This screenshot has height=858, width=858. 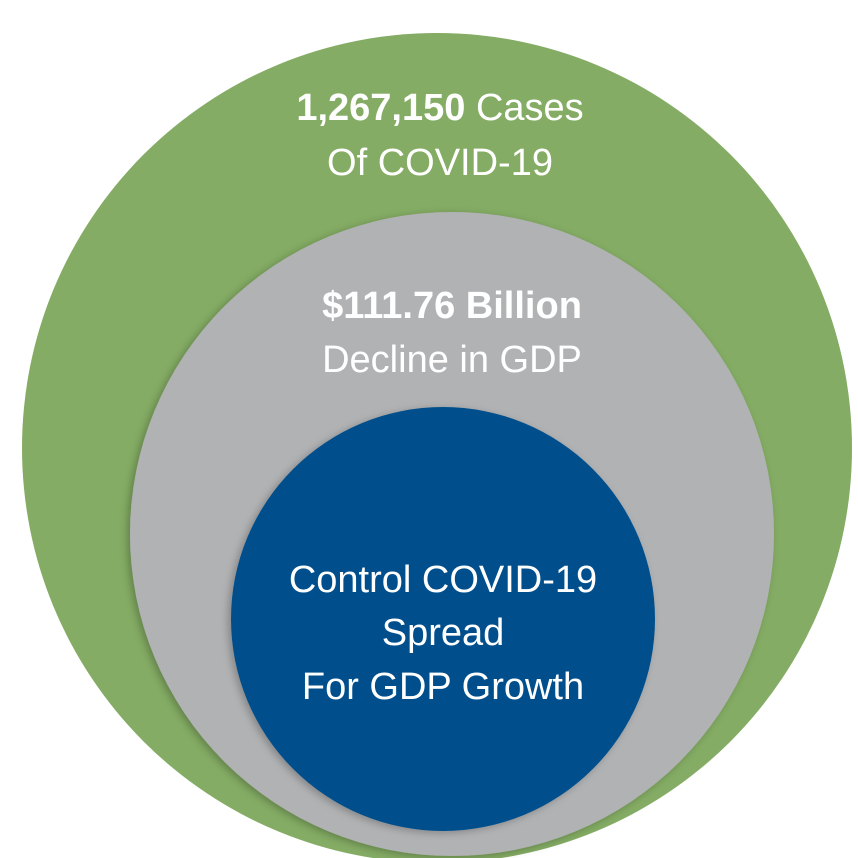 I want to click on outer-heading: 1,267,150 Cases, so click(x=439, y=108).